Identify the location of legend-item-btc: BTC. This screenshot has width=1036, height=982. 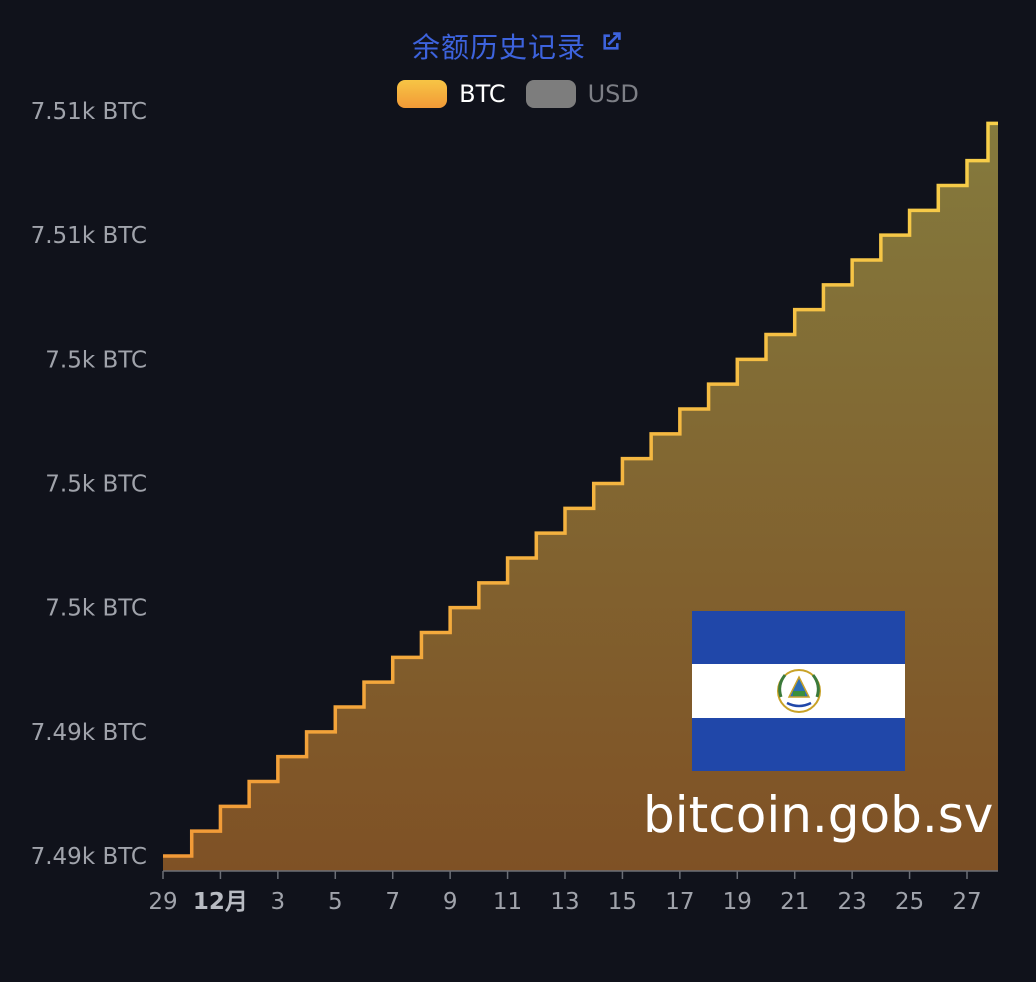
(451, 94).